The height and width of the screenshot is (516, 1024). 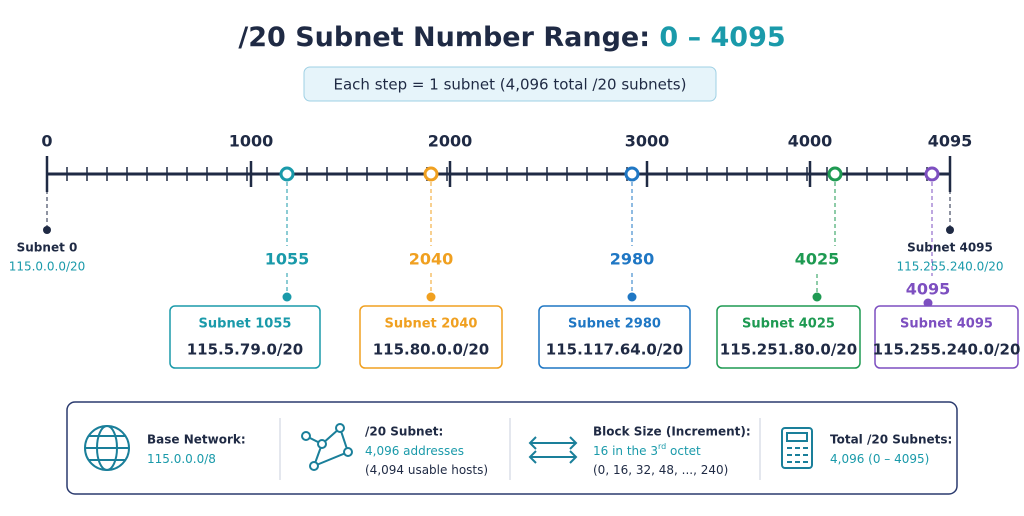 I want to click on marker-value: 2040, so click(x=431, y=259).